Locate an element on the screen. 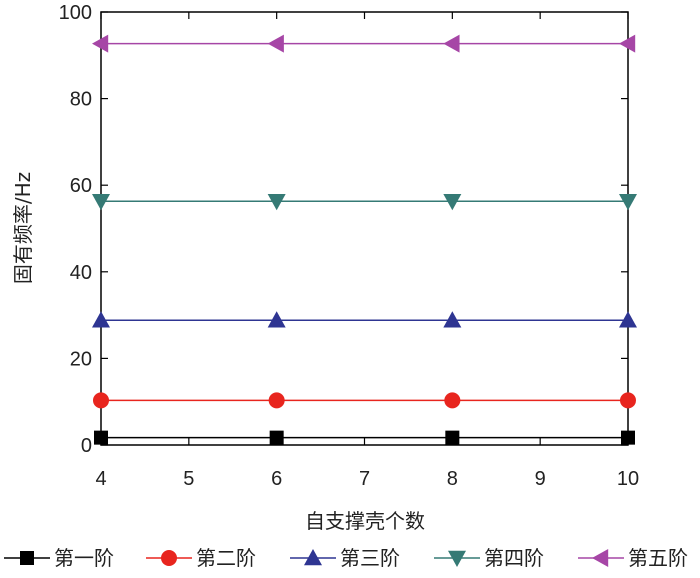 This screenshot has width=700, height=578. y-tick-label: 100 is located at coordinates (75, 13).